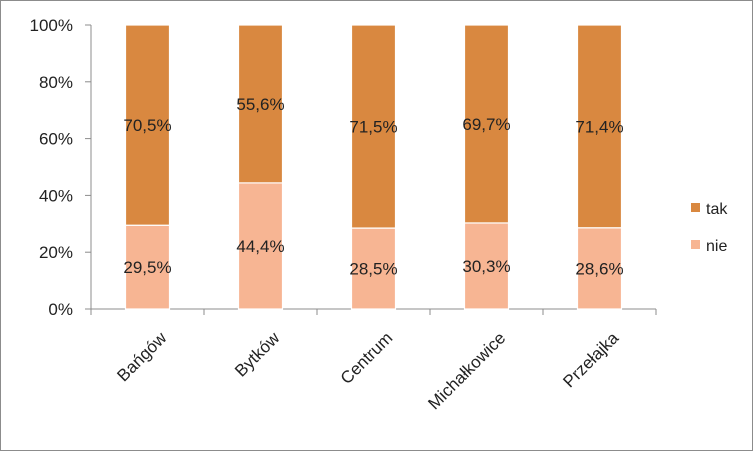 The height and width of the screenshot is (452, 753). I want to click on y-tick-label: 20%, so click(56, 252).